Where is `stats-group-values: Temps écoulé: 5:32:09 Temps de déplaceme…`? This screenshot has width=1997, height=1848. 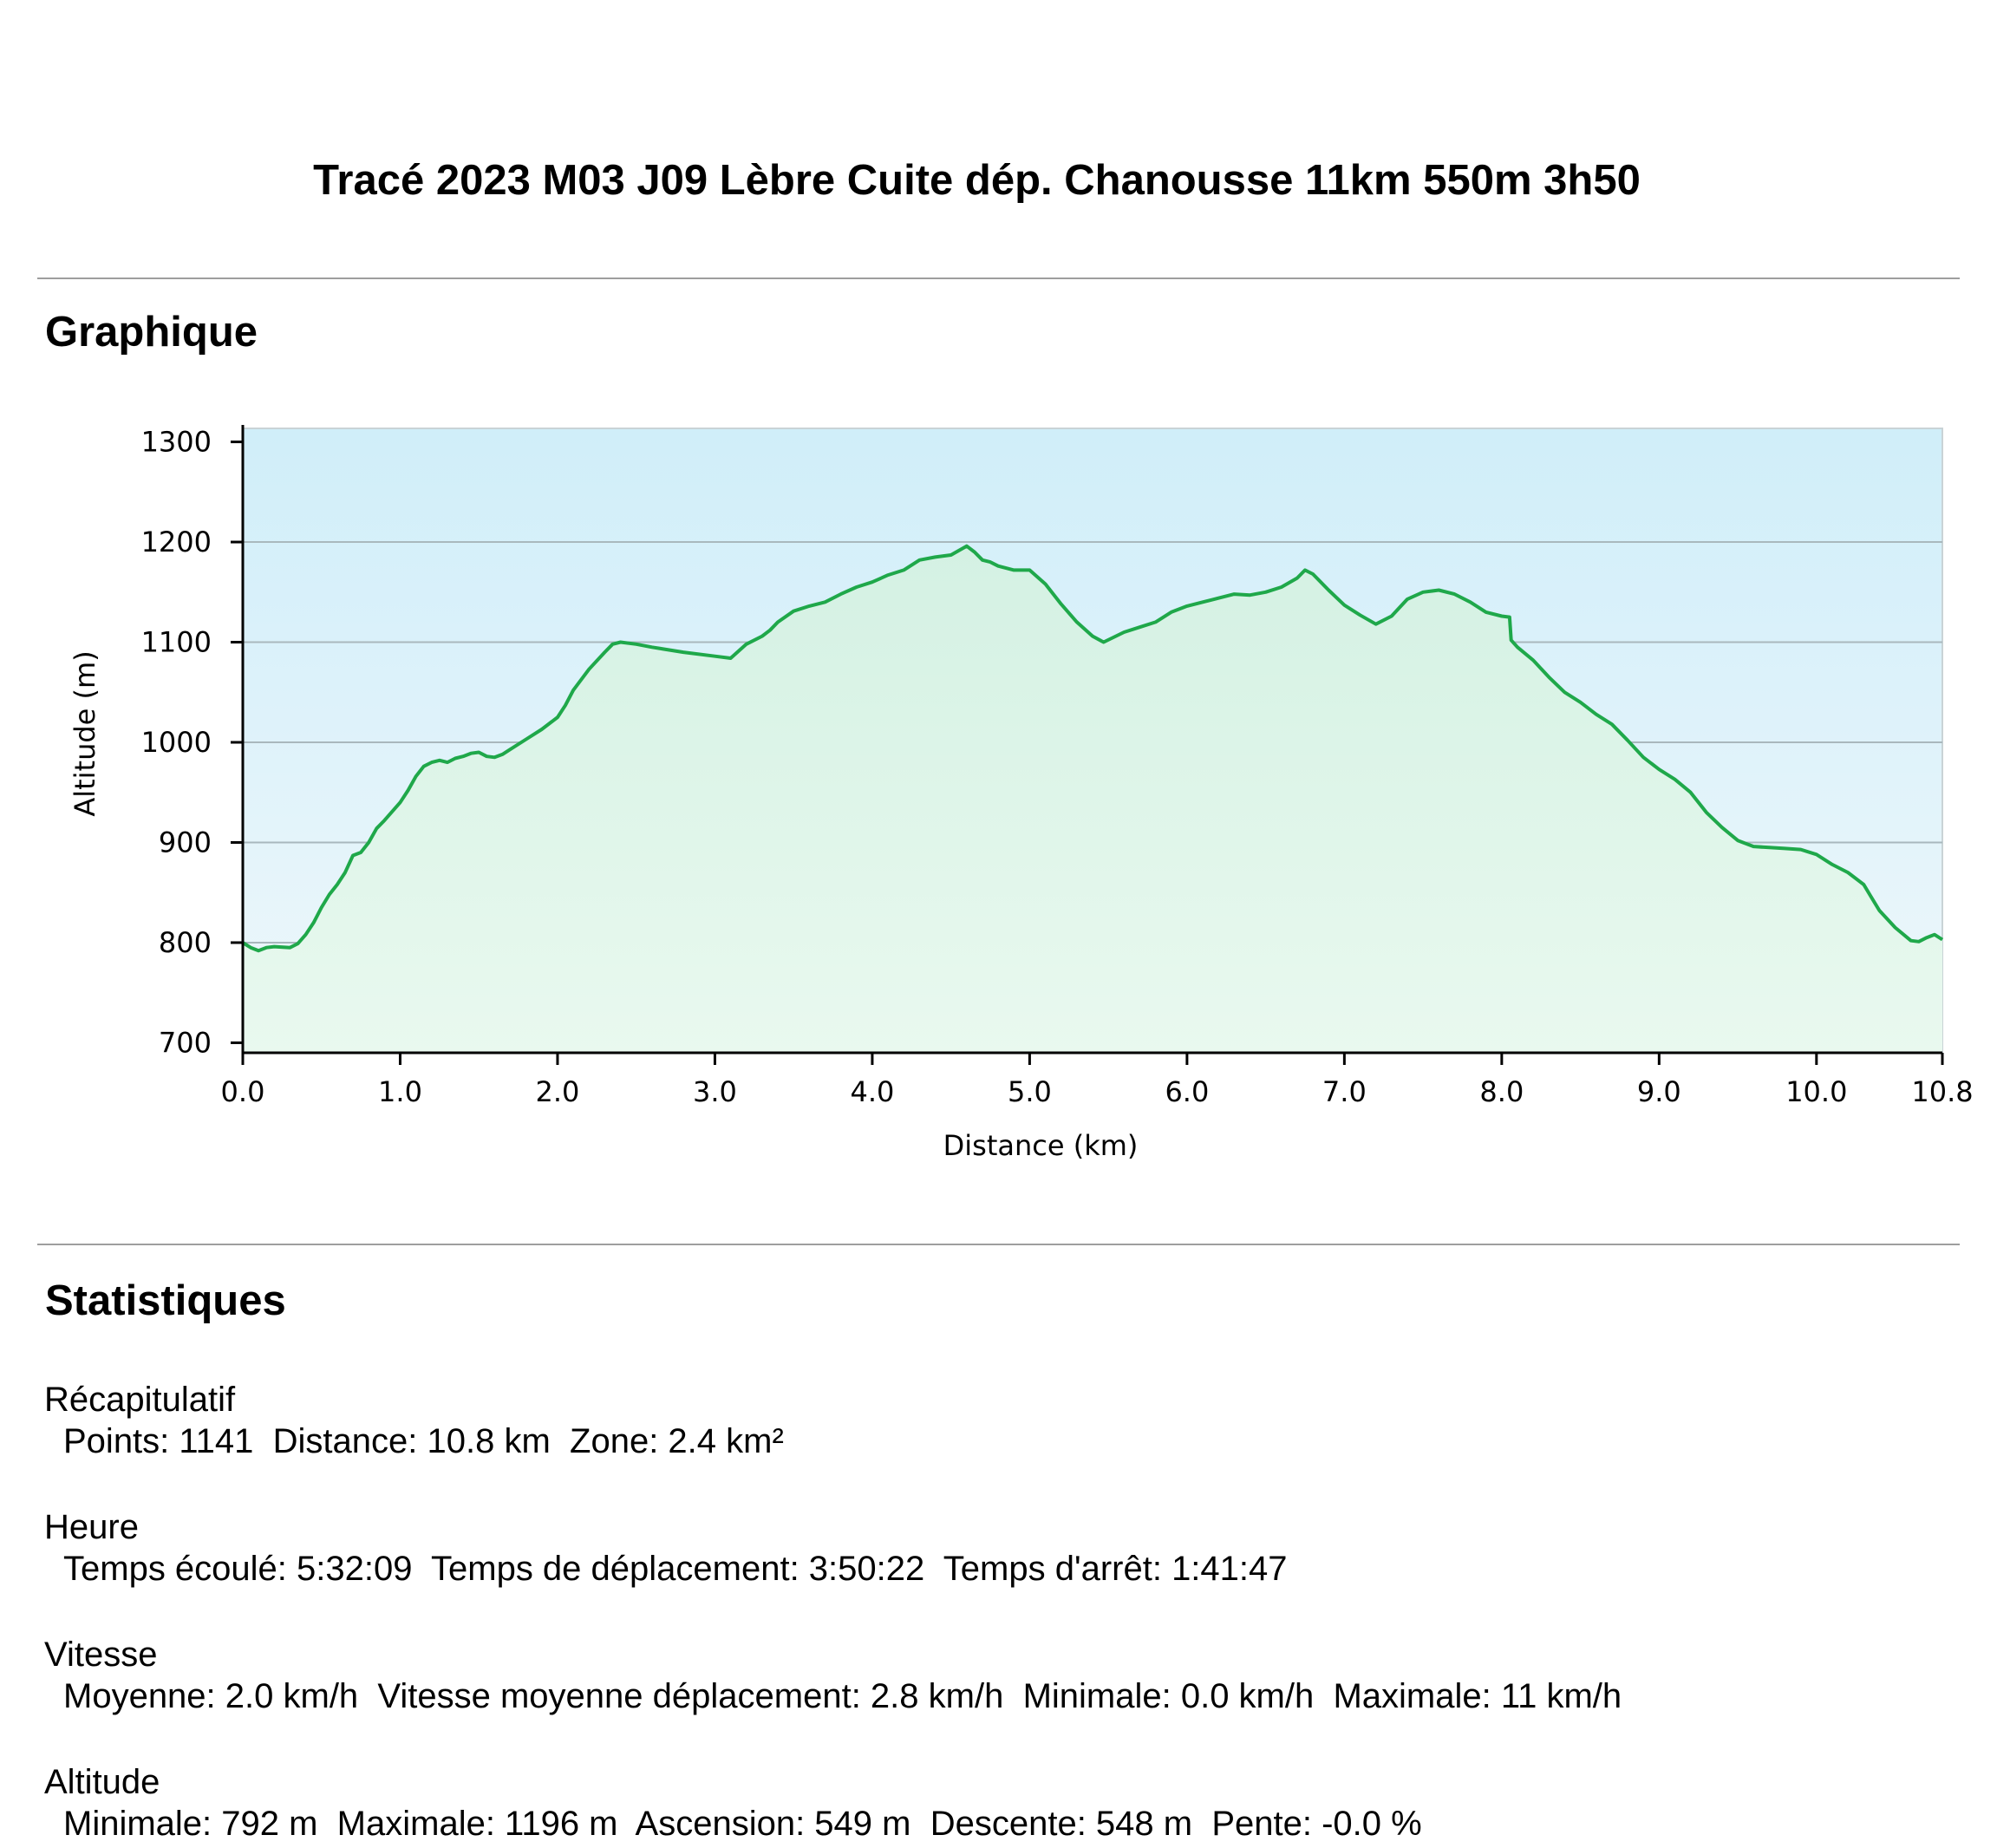 stats-group-values: Temps écoulé: 5:32:09 Temps de déplaceme… is located at coordinates (666, 1569).